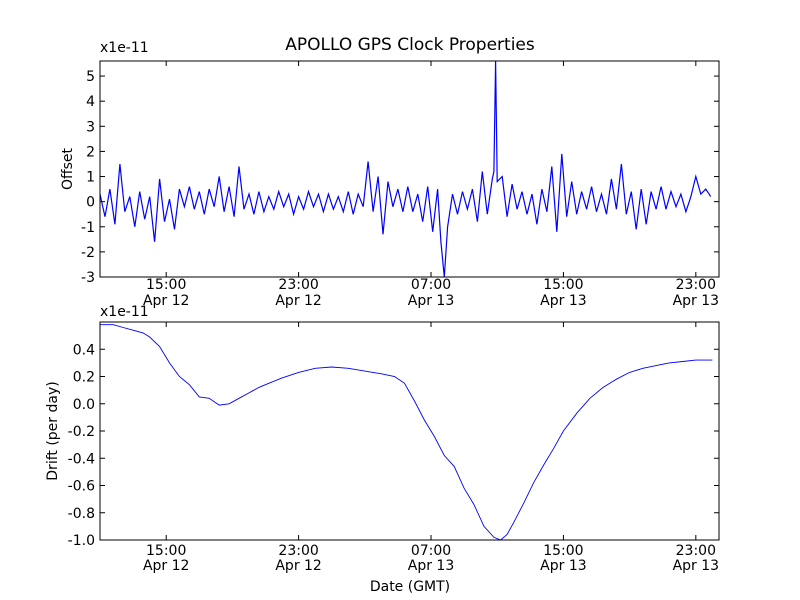 The image size is (800, 600). I want to click on drift-ytick-label: -0.4, so click(81, 459).